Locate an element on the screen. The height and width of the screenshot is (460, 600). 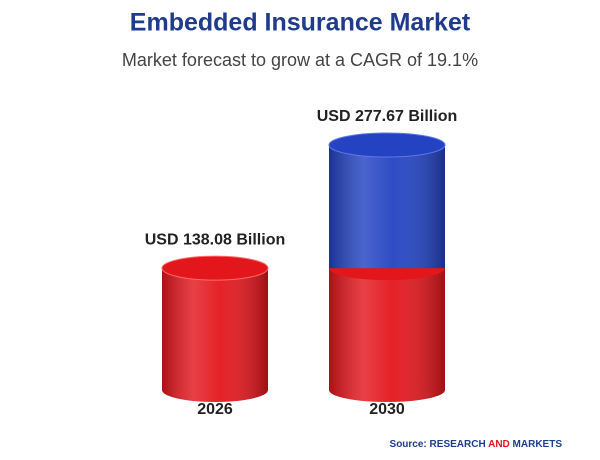
source: Source: RESEARCH AND MARKETS is located at coordinates (476, 444).